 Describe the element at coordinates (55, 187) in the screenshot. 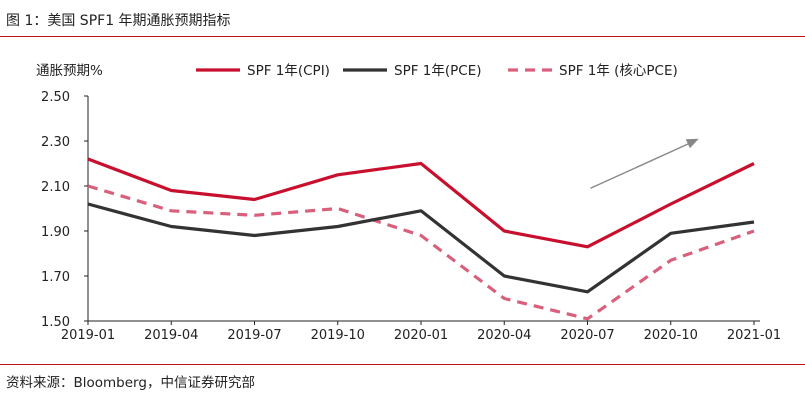

I see `y-tick-label: 2.10` at that location.